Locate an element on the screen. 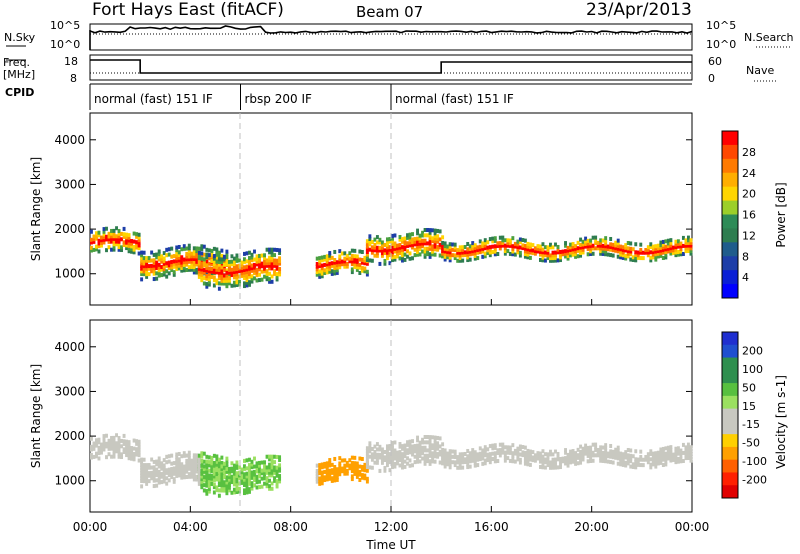  velocity-colorbar-swatch is located at coordinates (730, 492).